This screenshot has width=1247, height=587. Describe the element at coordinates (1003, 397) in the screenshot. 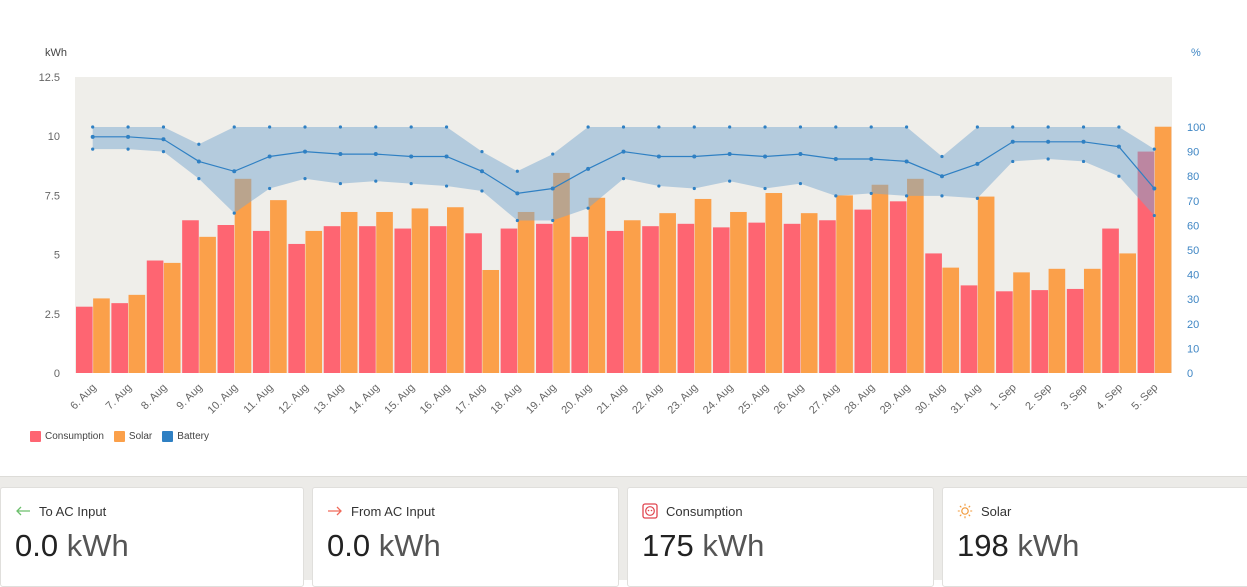

I see `x-tick-label: 1. Sep` at that location.